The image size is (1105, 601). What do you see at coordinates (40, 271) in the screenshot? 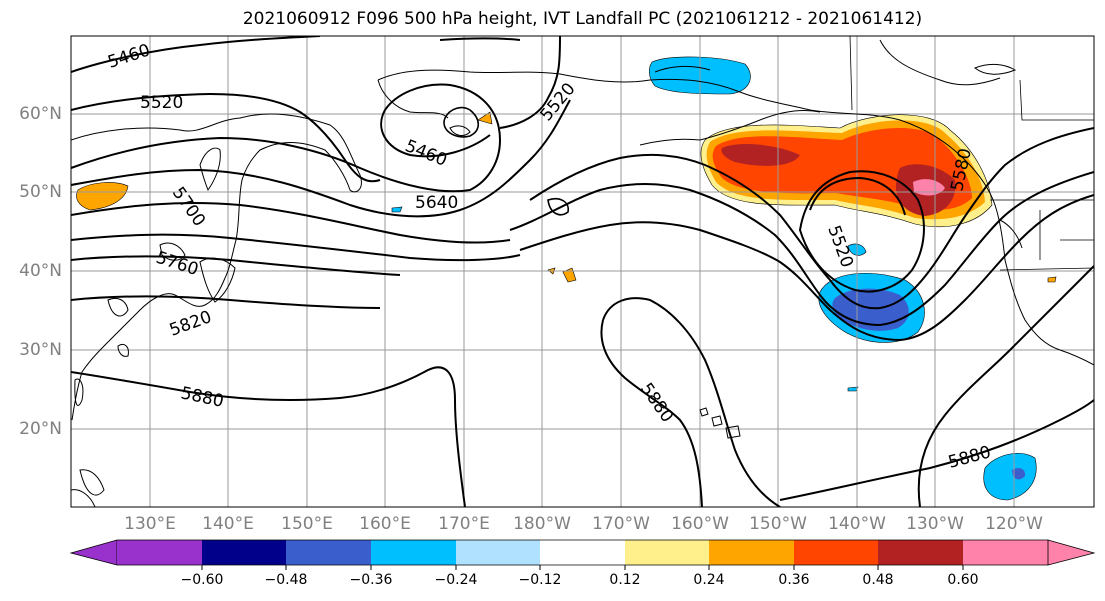
I see `lat-label: 40°N` at bounding box center [40, 271].